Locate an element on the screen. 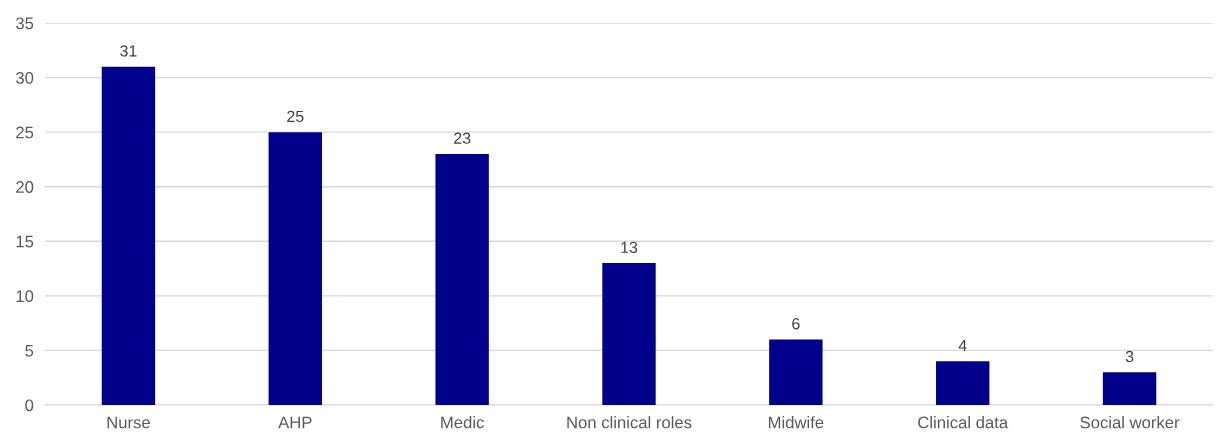  data-label: 23 is located at coordinates (462, 138).